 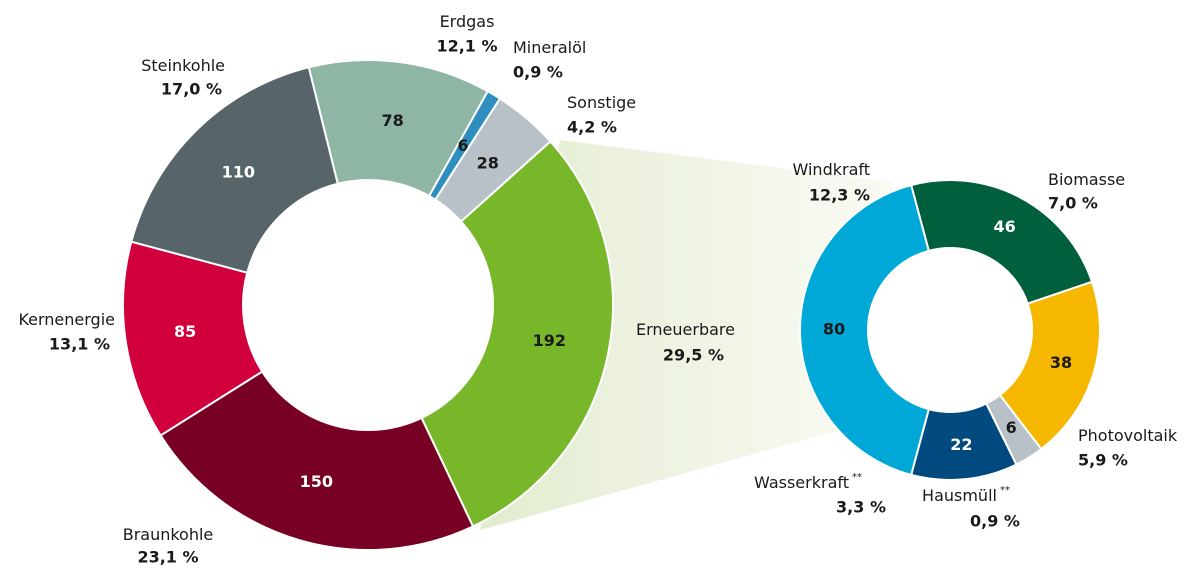 I want to click on category-label: Wasserkraft **, so click(x=808, y=482).